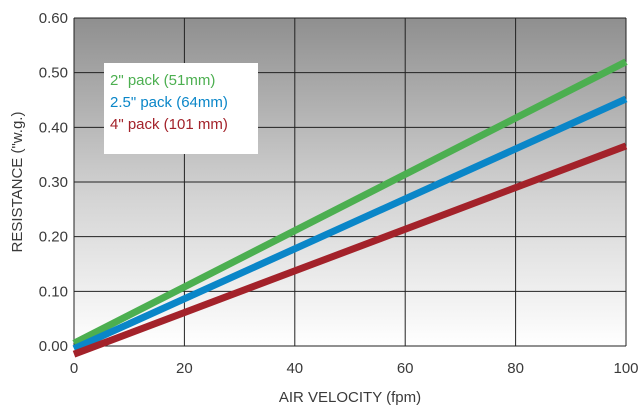 This screenshot has width=639, height=417. Describe the element at coordinates (350, 397) in the screenshot. I see `x-axis-title: AIR VELOCITY (fpm)` at that location.